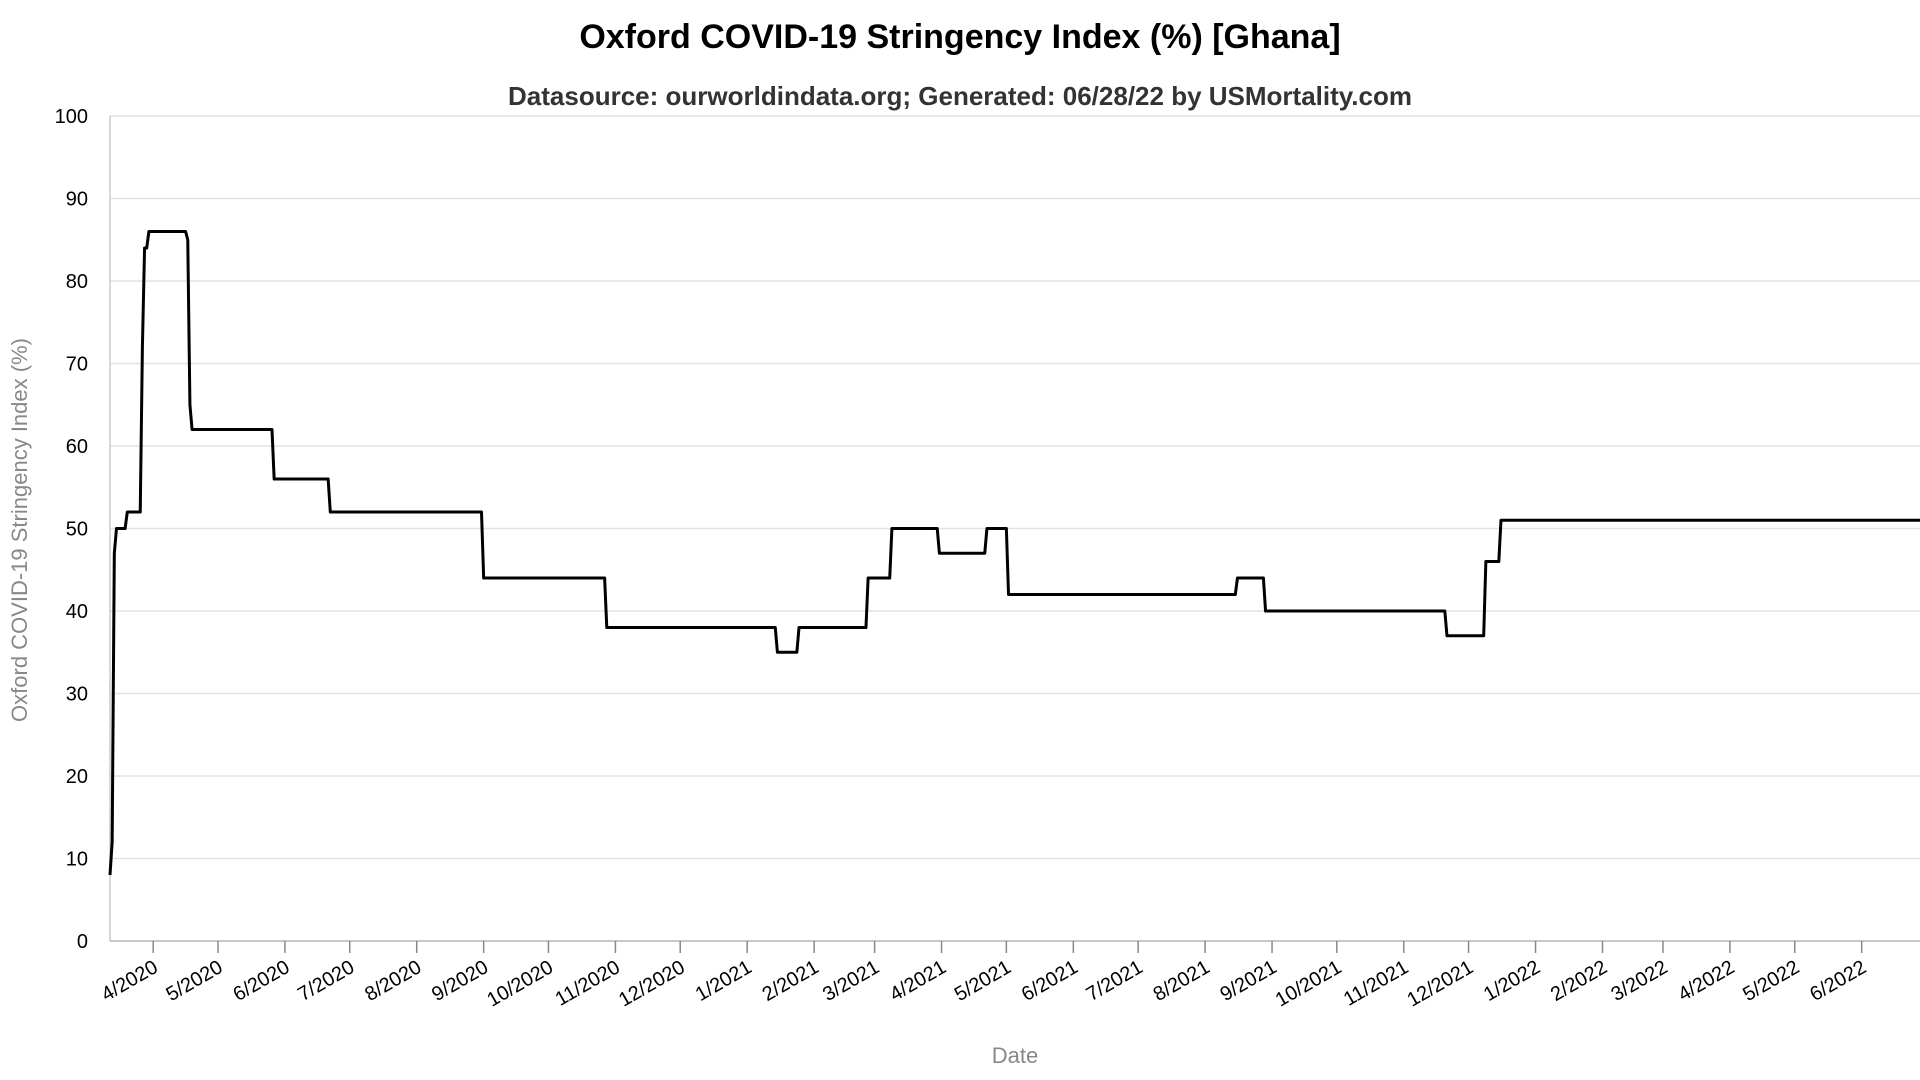  I want to click on y-tick-label: 60, so click(77, 447).